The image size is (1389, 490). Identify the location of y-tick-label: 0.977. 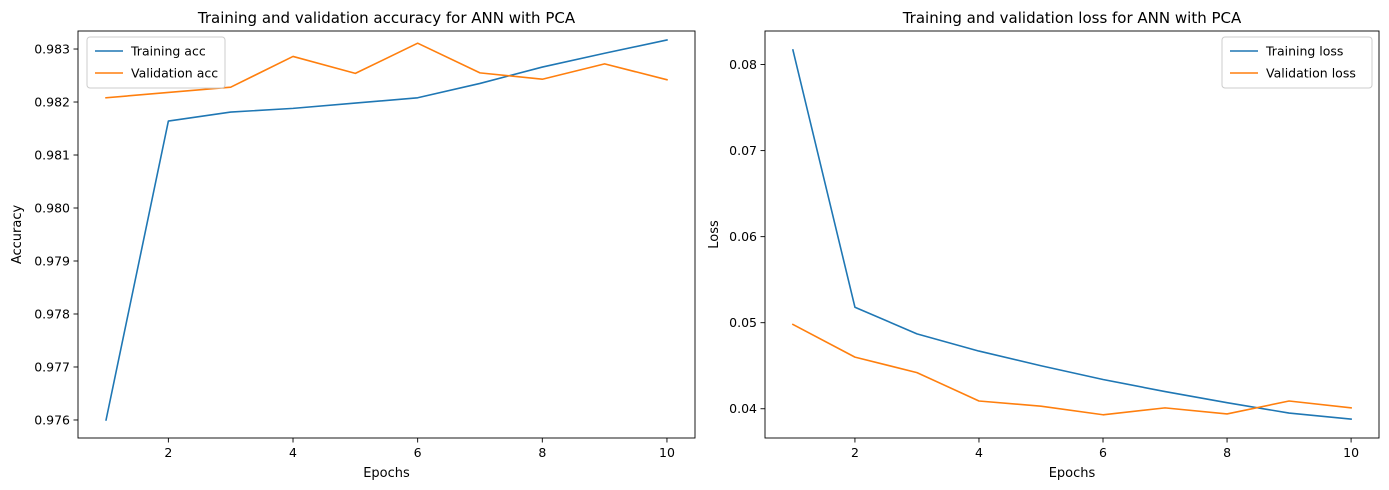
(52, 366).